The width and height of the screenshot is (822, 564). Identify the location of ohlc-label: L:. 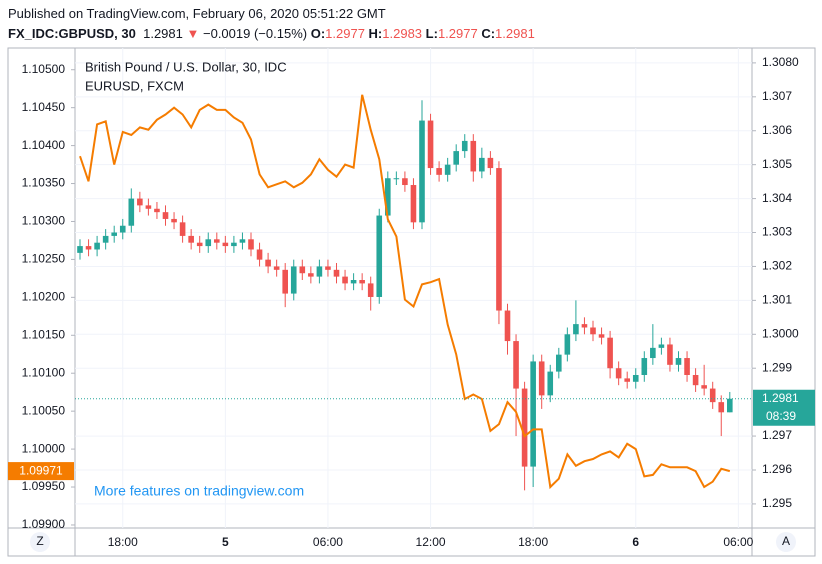
(431, 33).